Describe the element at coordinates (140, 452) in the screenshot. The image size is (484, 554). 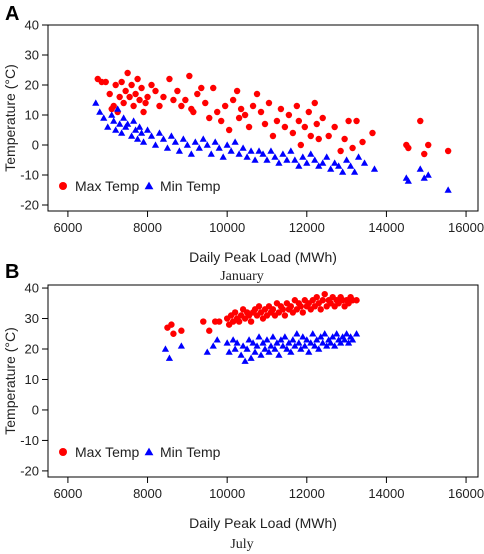
I see `legend: Max Temp Min Temp` at that location.